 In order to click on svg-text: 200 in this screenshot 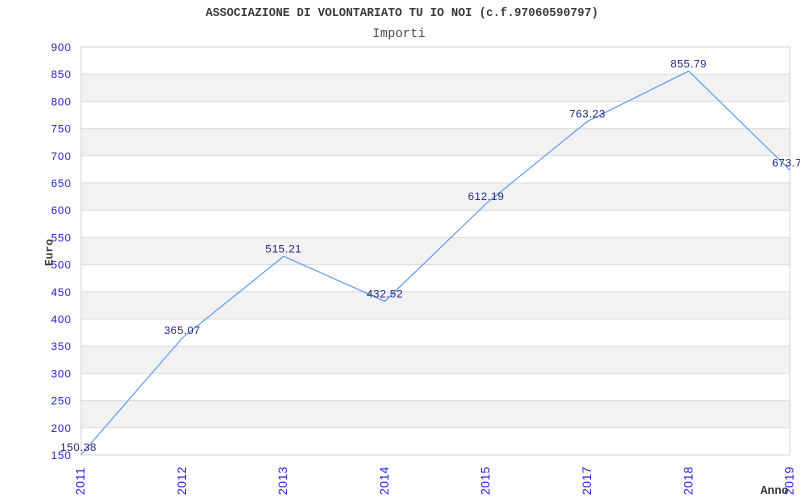, I will do `click(61, 429)`.